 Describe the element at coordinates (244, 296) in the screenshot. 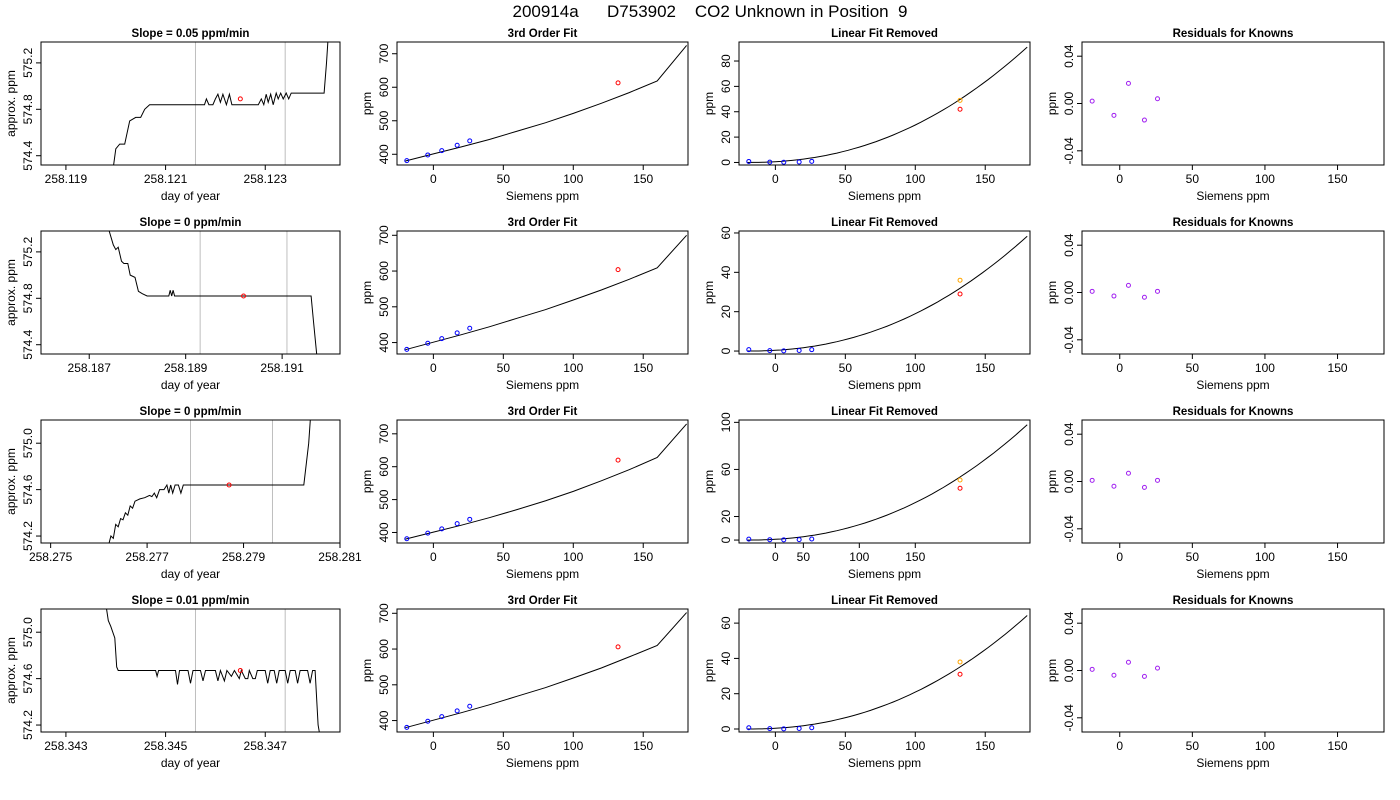

I see `mean-marker` at that location.